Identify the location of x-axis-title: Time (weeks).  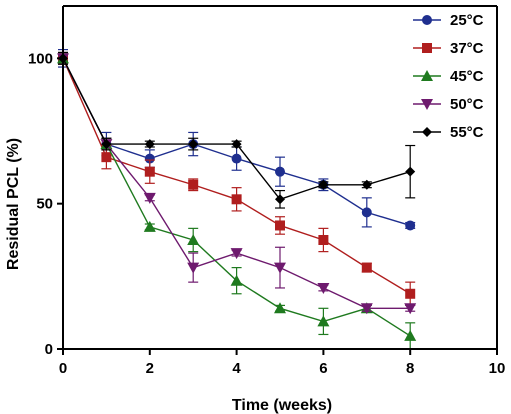
(282, 405).